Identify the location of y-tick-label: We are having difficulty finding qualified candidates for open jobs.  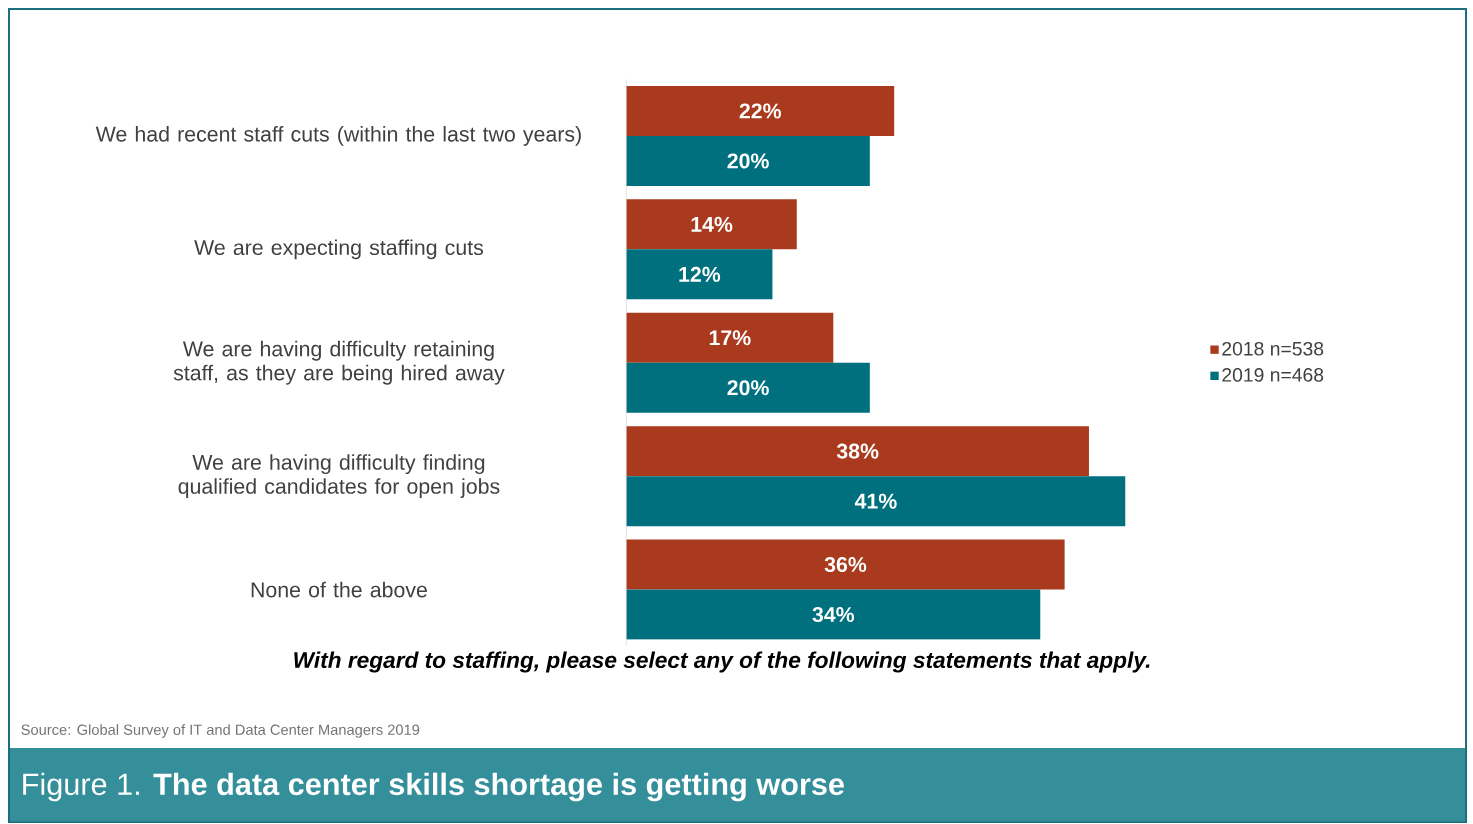
(339, 476).